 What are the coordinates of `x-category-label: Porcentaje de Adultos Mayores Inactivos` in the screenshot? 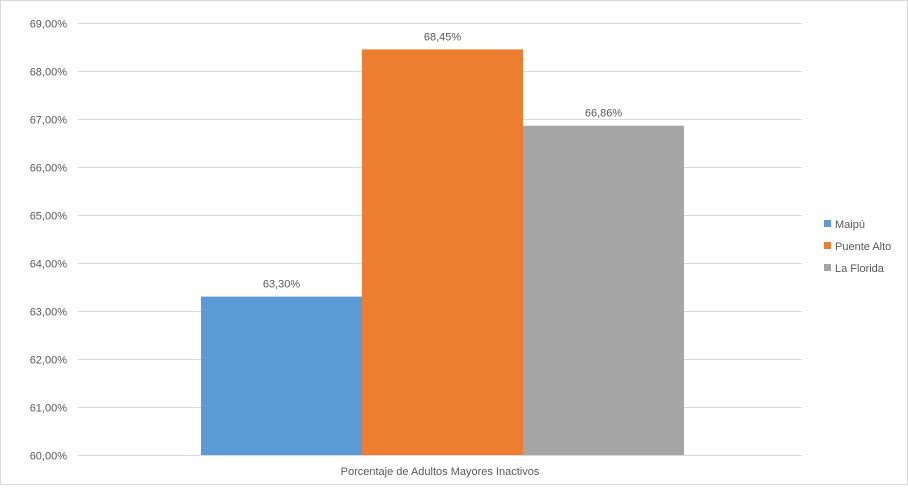 It's located at (440, 472).